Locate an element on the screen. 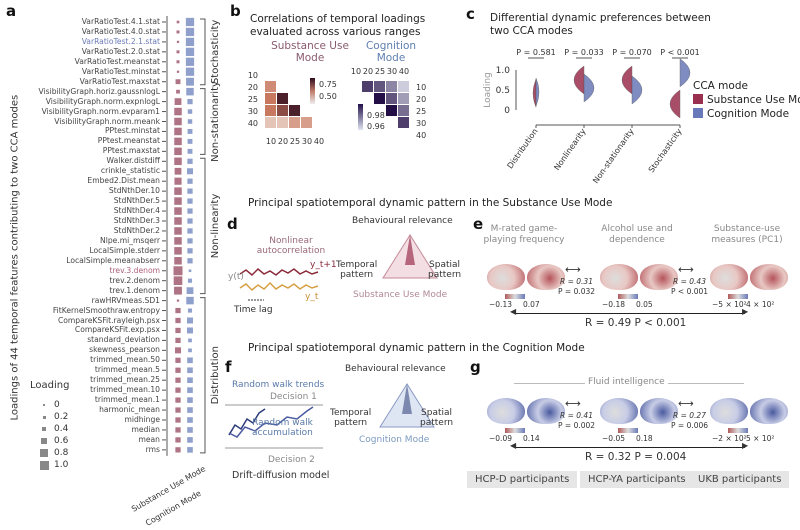  pair-r: R = 0.27 is located at coordinates (689, 415).